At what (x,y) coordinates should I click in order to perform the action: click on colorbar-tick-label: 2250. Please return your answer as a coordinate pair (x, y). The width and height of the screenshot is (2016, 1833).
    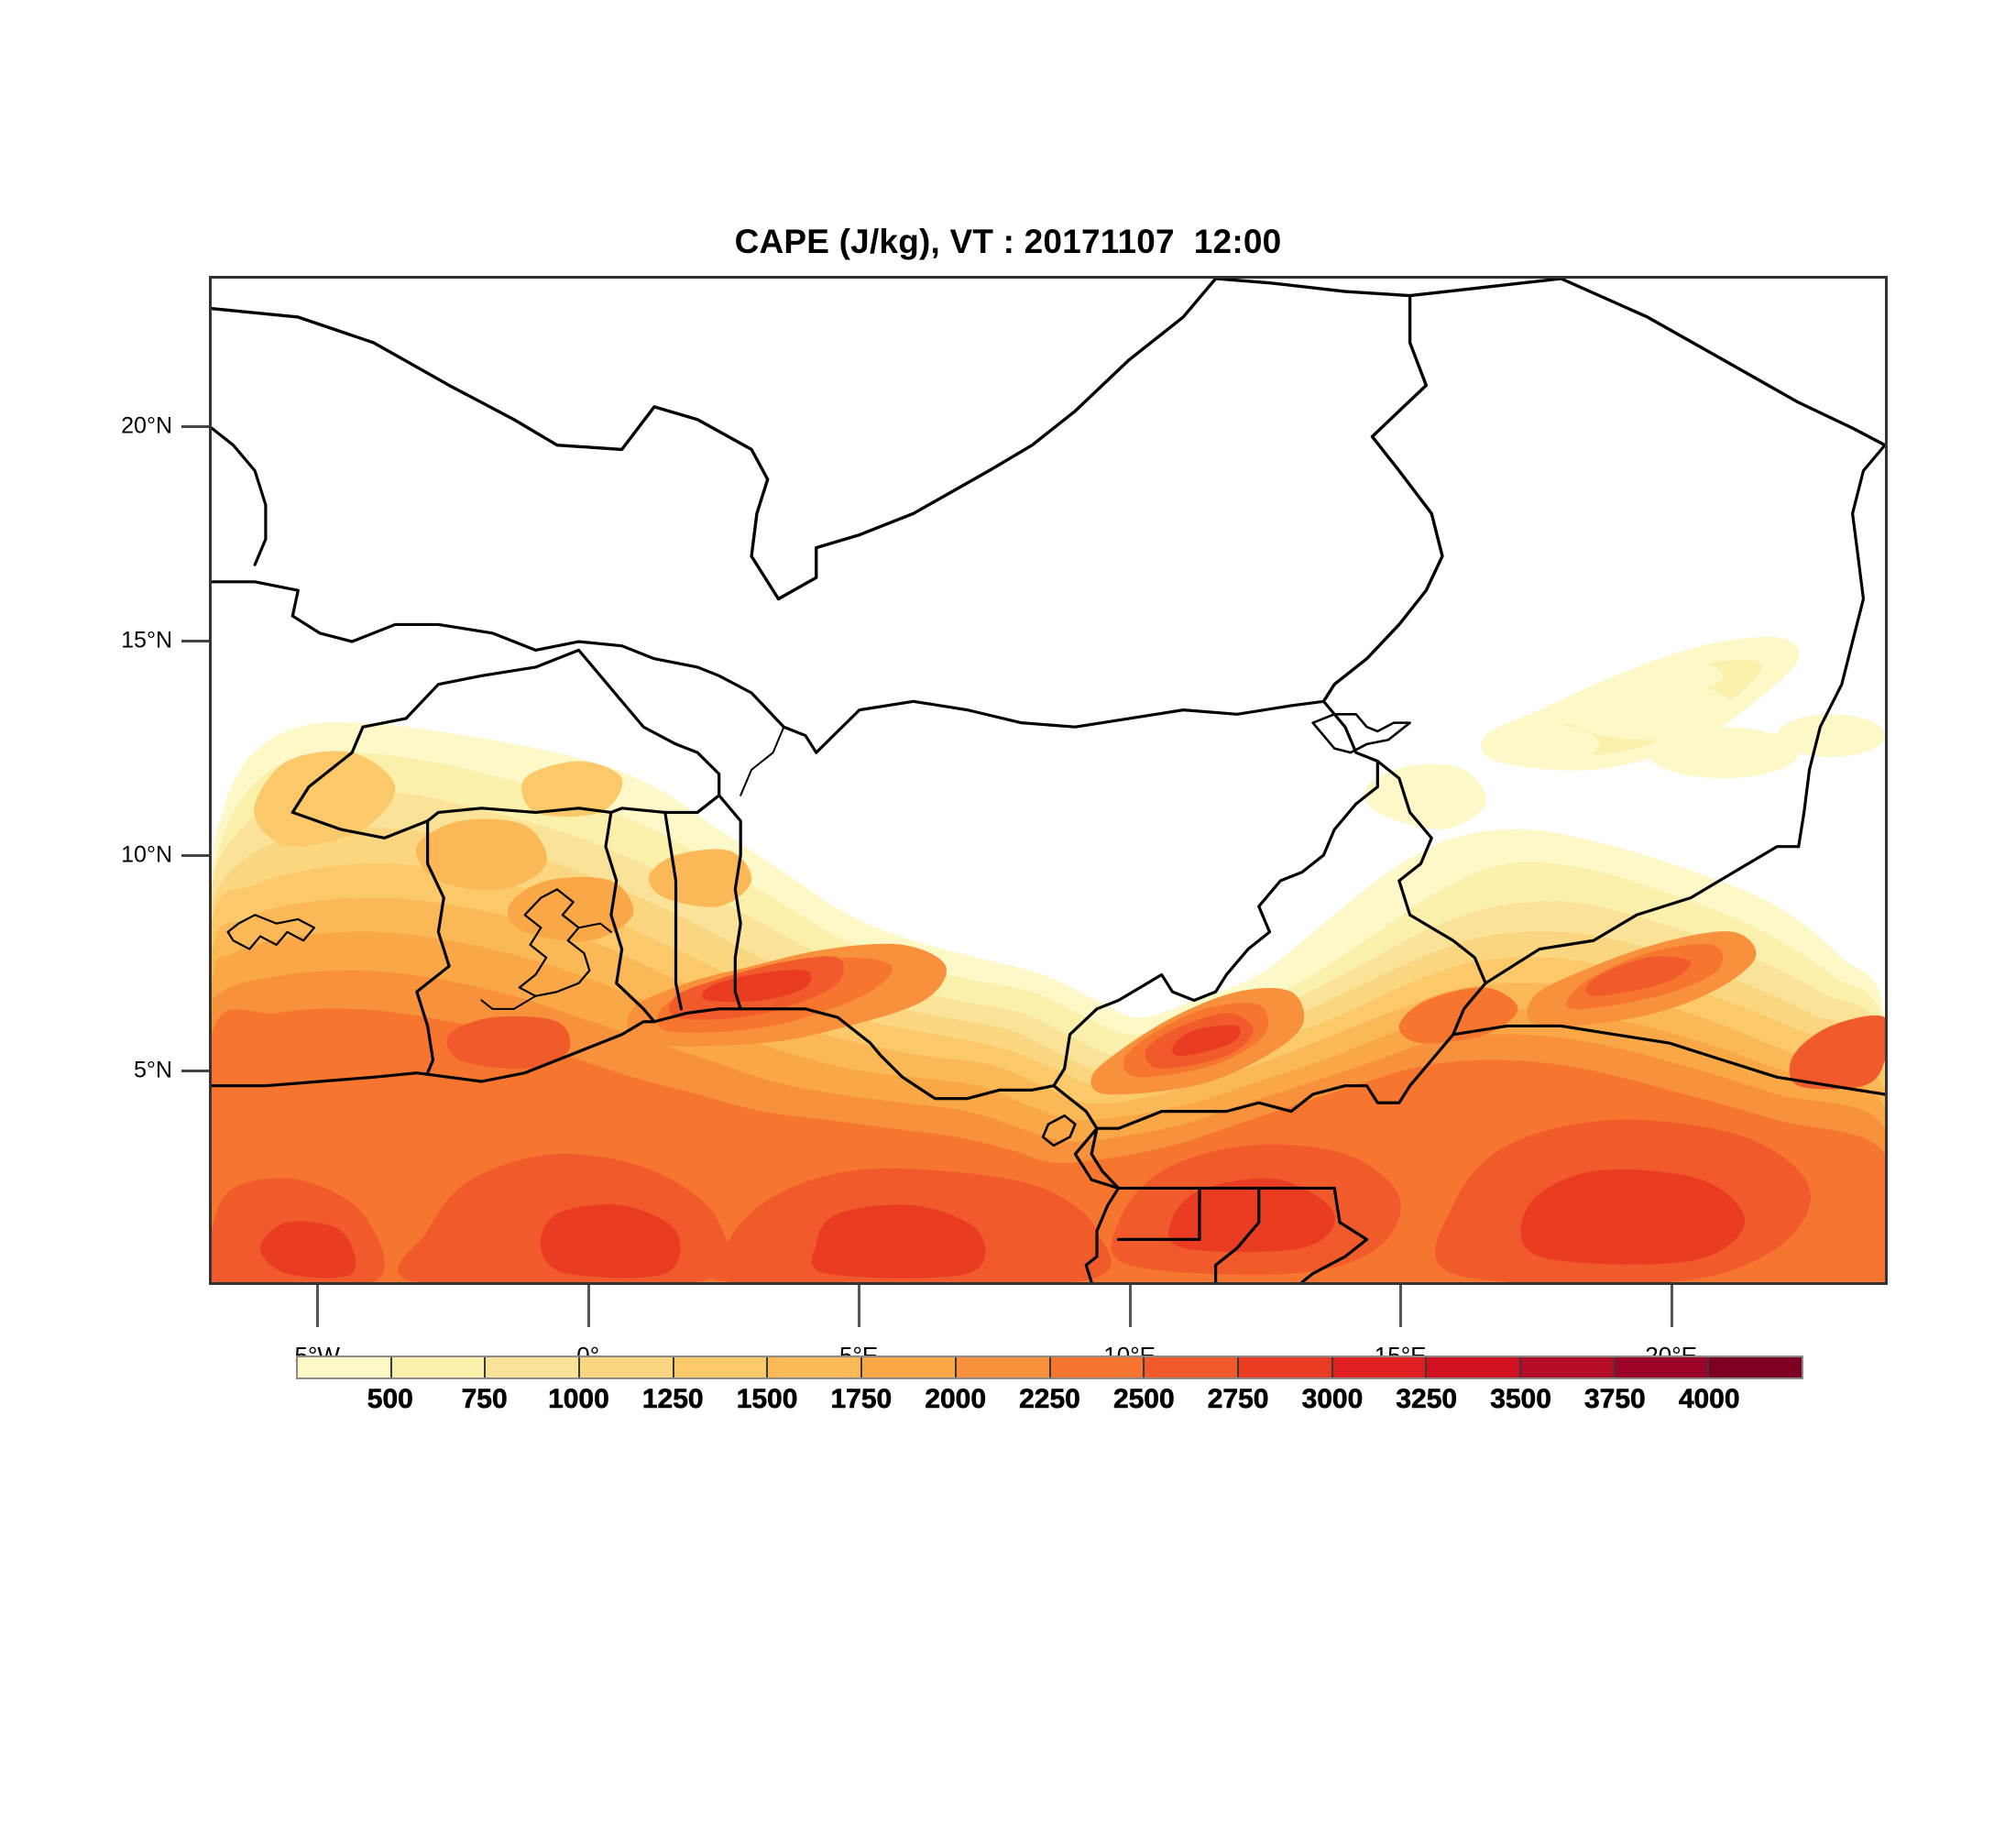
    Looking at the image, I should click on (1049, 1399).